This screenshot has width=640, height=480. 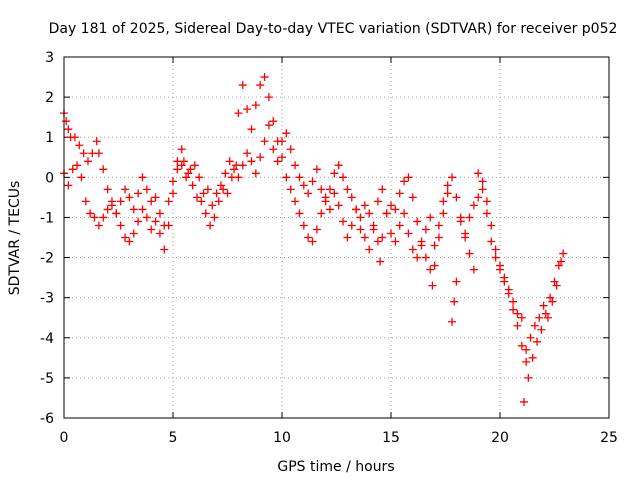 I want to click on y-axis-label: SDTVAR / TECUs, so click(x=15, y=238).